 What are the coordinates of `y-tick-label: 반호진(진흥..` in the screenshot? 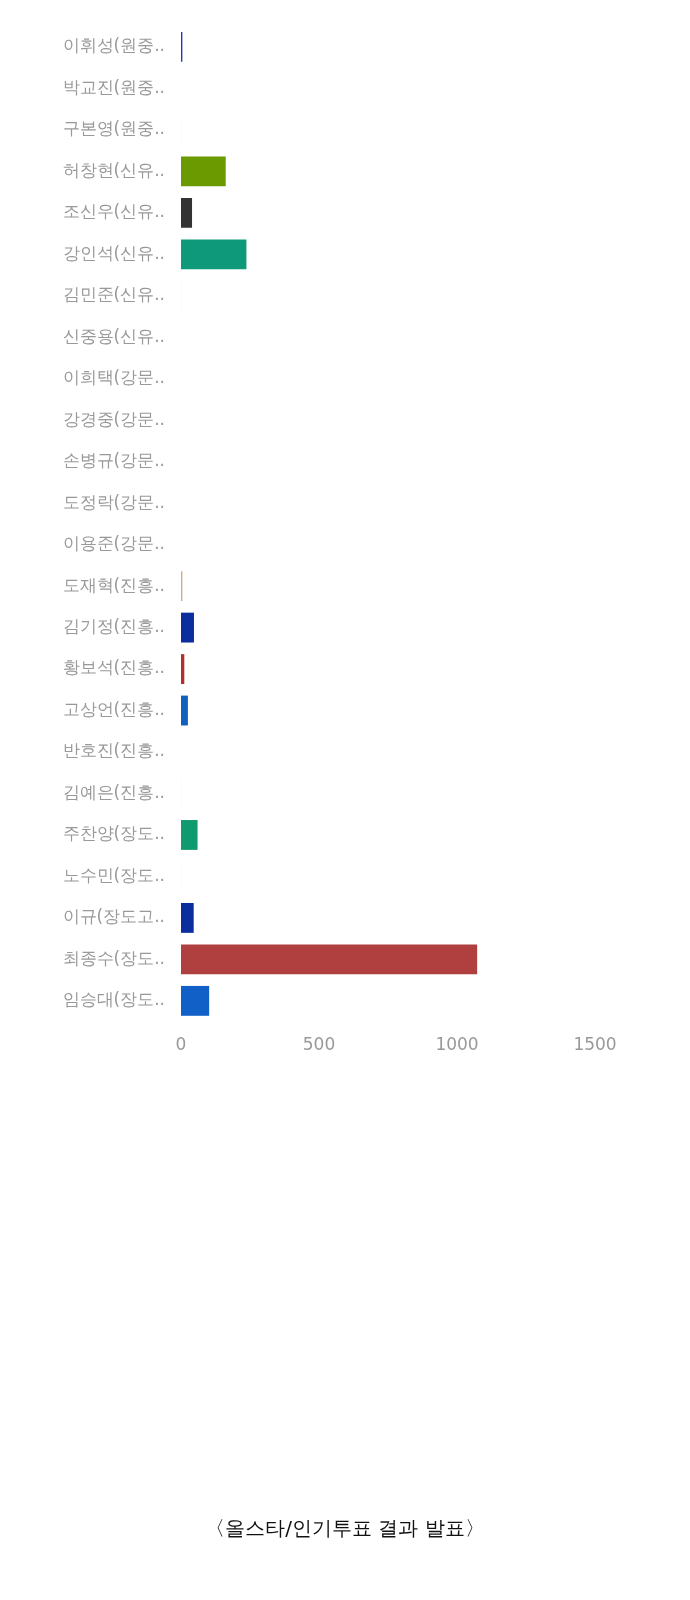 It's located at (113, 750).